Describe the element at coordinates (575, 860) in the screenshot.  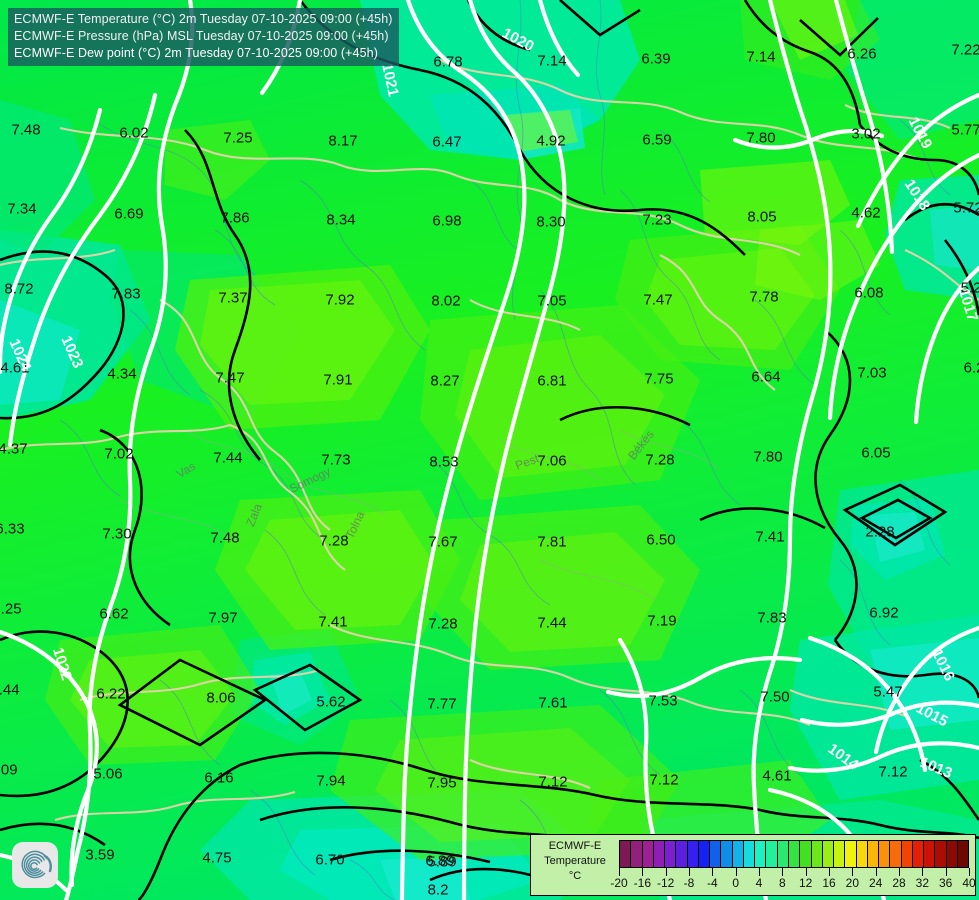
I see `legend-parameter: Temperature` at that location.